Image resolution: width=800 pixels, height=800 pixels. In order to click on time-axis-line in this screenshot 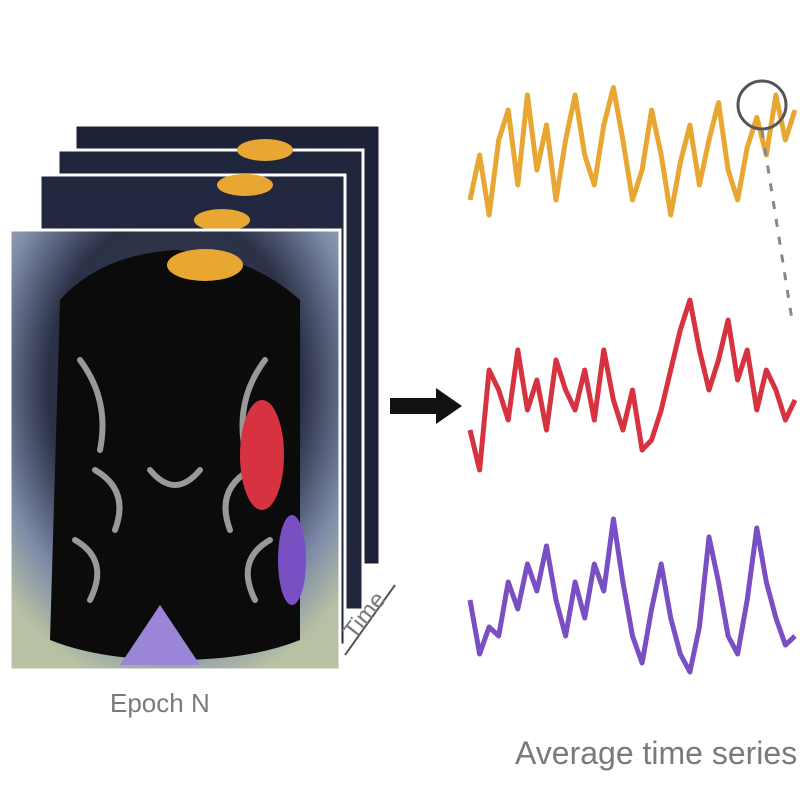, I will do `click(370, 620)`.